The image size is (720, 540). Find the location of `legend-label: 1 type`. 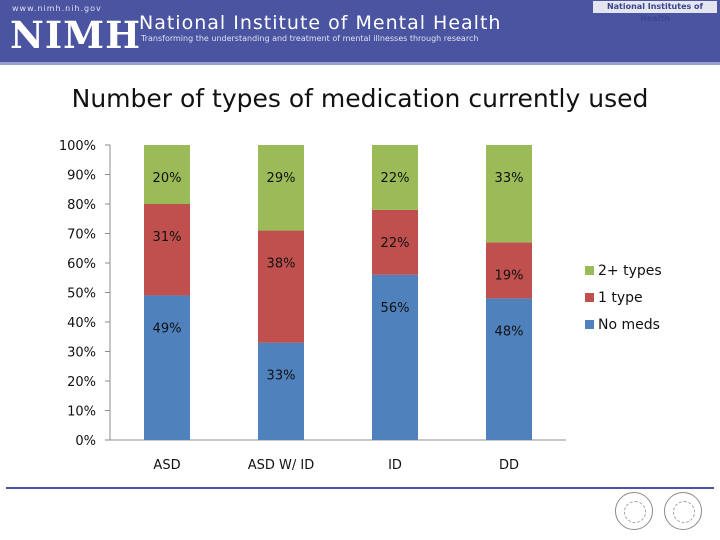

legend-label: 1 type is located at coordinates (620, 298).